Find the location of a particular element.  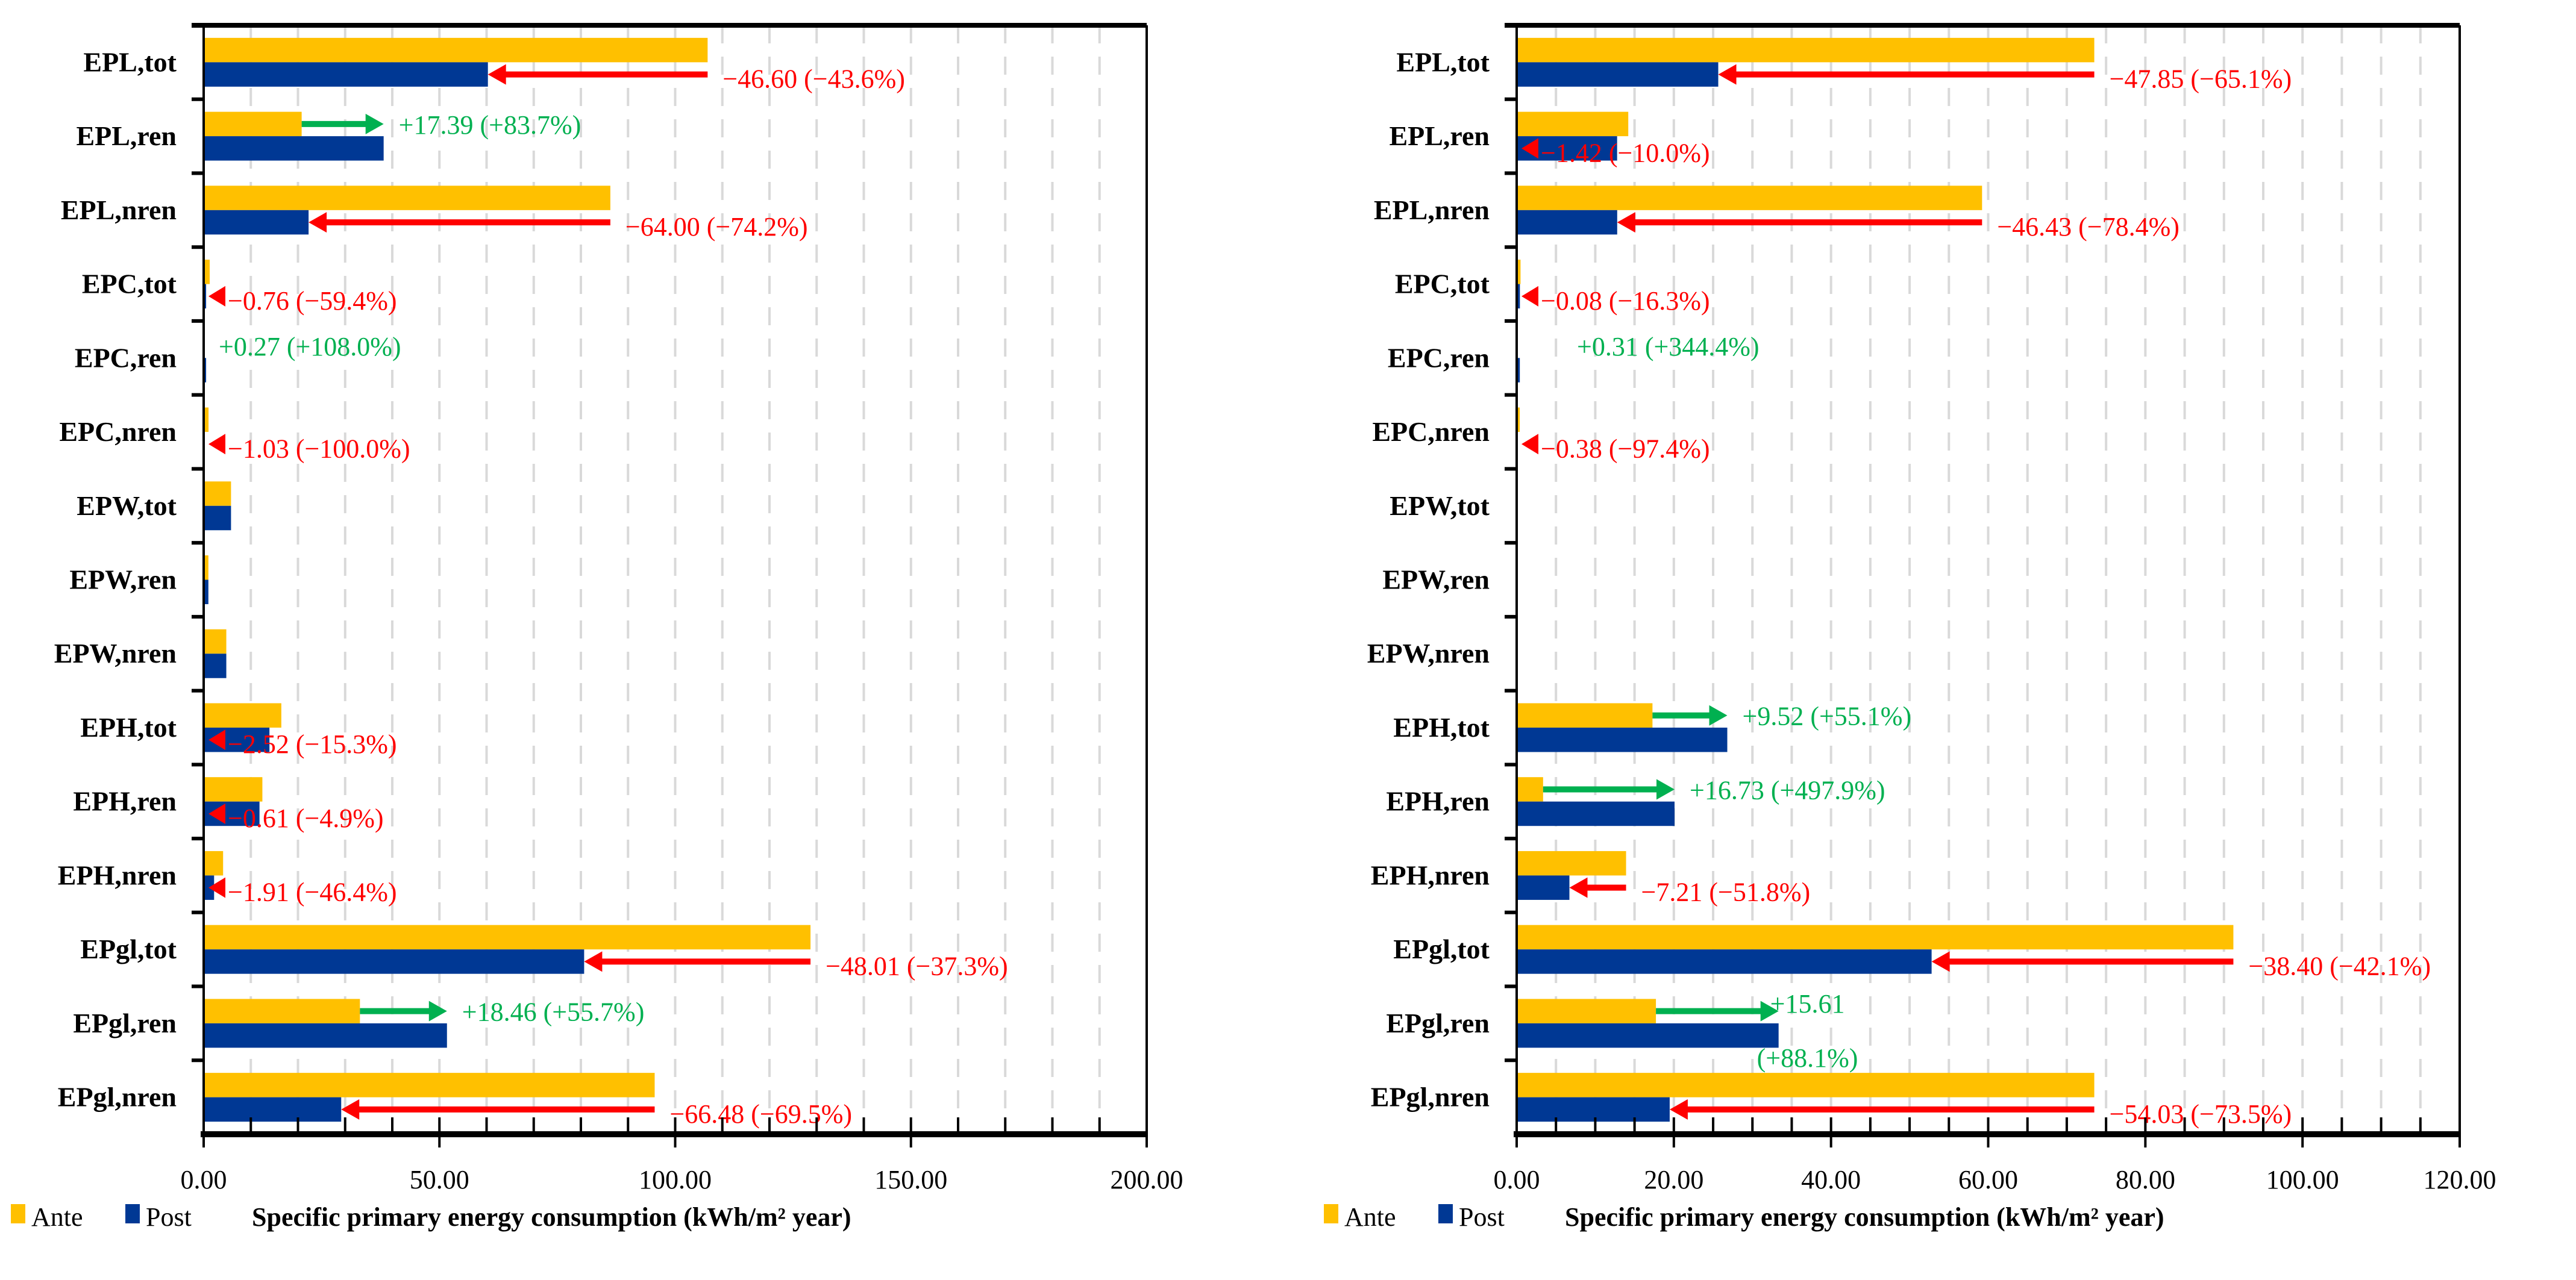

x-tick-label: 20.00 is located at coordinates (1673, 1179).